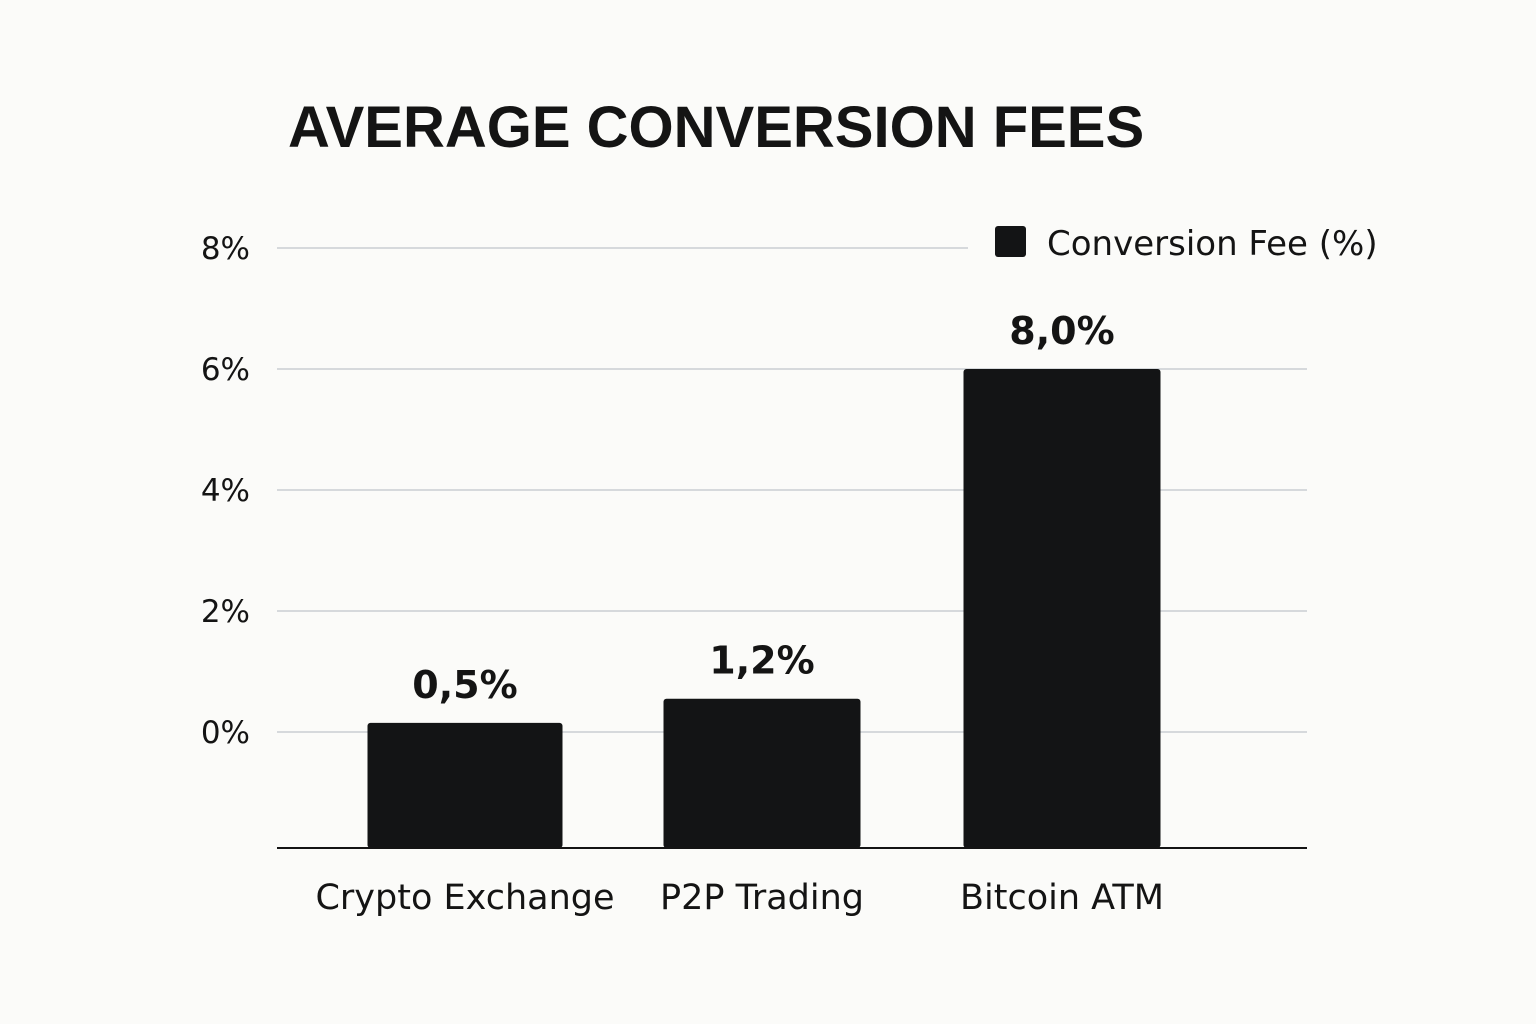 This screenshot has width=1536, height=1024. I want to click on legend-swatch, so click(1010, 241).